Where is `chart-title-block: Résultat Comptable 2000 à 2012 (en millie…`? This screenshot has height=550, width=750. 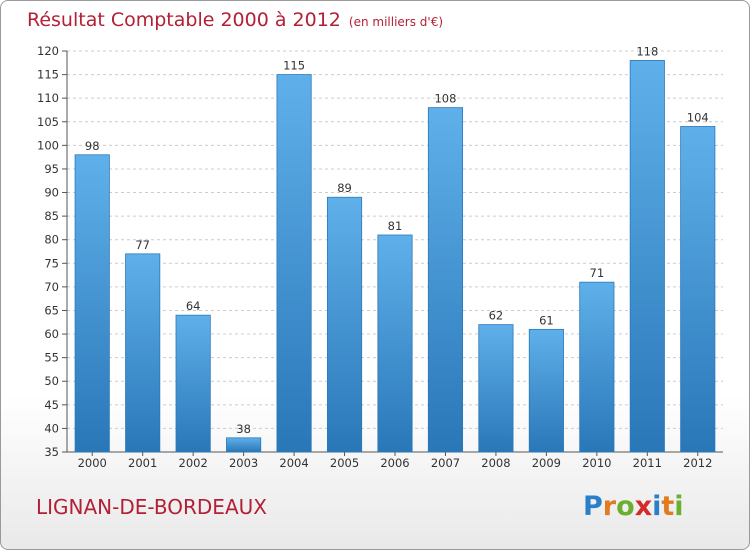
chart-title-block: Résultat Comptable 2000 à 2012 (en millie… is located at coordinates (235, 20).